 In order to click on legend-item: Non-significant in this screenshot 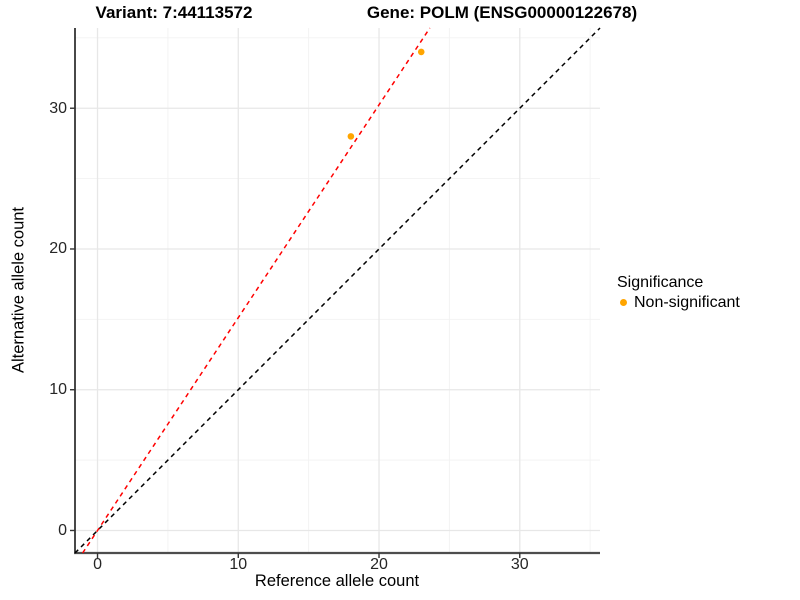, I will do `click(678, 302)`.